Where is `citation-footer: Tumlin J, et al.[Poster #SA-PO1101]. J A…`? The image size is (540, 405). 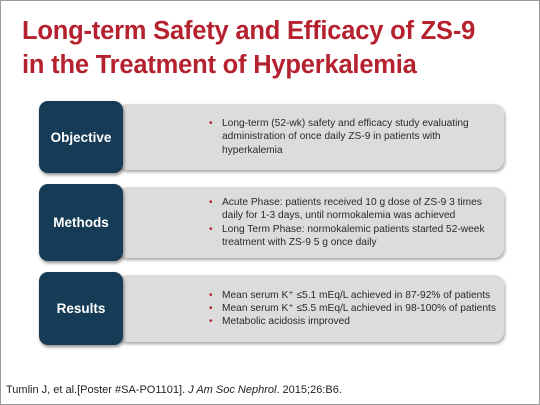
citation-footer: Tumlin J, et al.[Poster #SA-PO1101]. J A… is located at coordinates (174, 390).